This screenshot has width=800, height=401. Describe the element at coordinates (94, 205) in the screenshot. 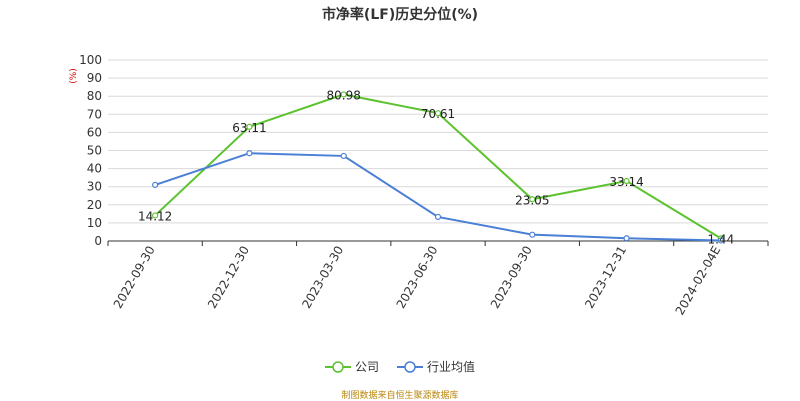

I see `y-tick-label: 20` at that location.